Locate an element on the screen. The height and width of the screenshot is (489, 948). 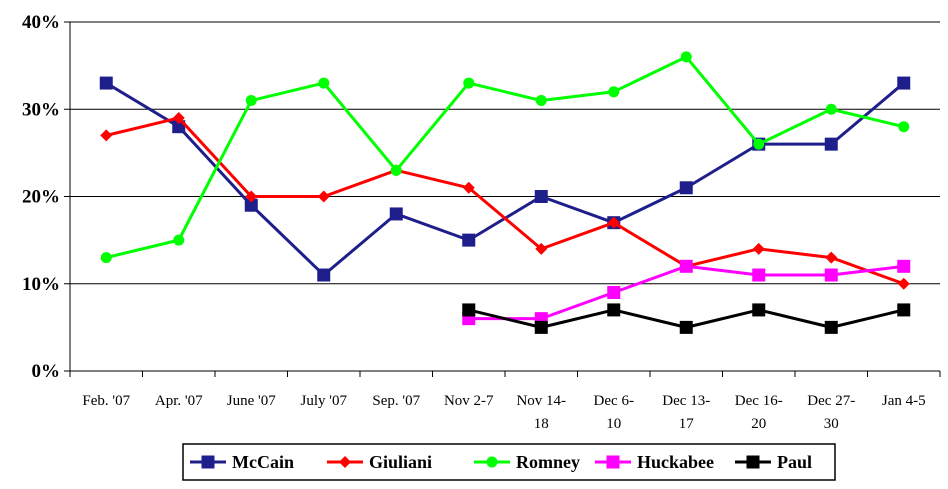
y-tick-label: 40% is located at coordinates (41, 22).